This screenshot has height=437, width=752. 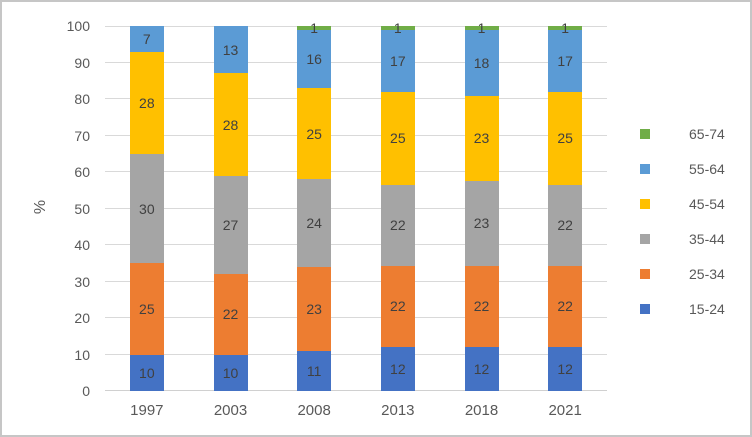 What do you see at coordinates (82, 245) in the screenshot?
I see `y-tick-label: 40` at bounding box center [82, 245].